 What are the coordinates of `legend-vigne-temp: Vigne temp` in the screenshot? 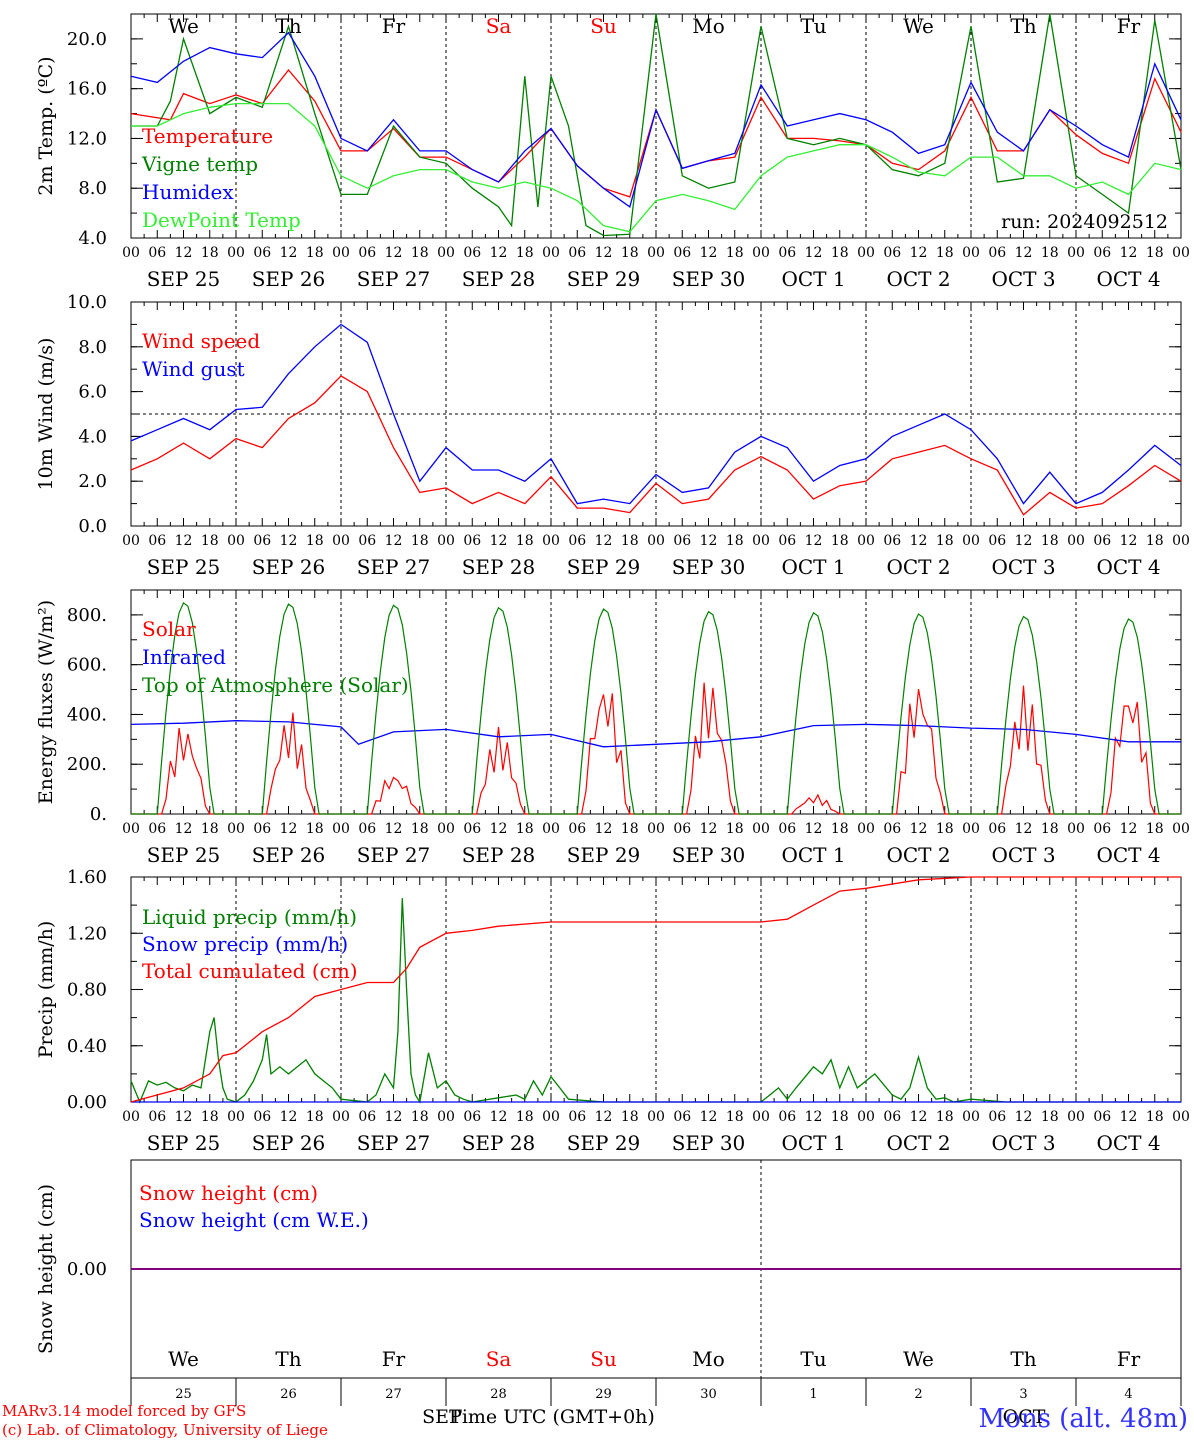 It's located at (199, 164).